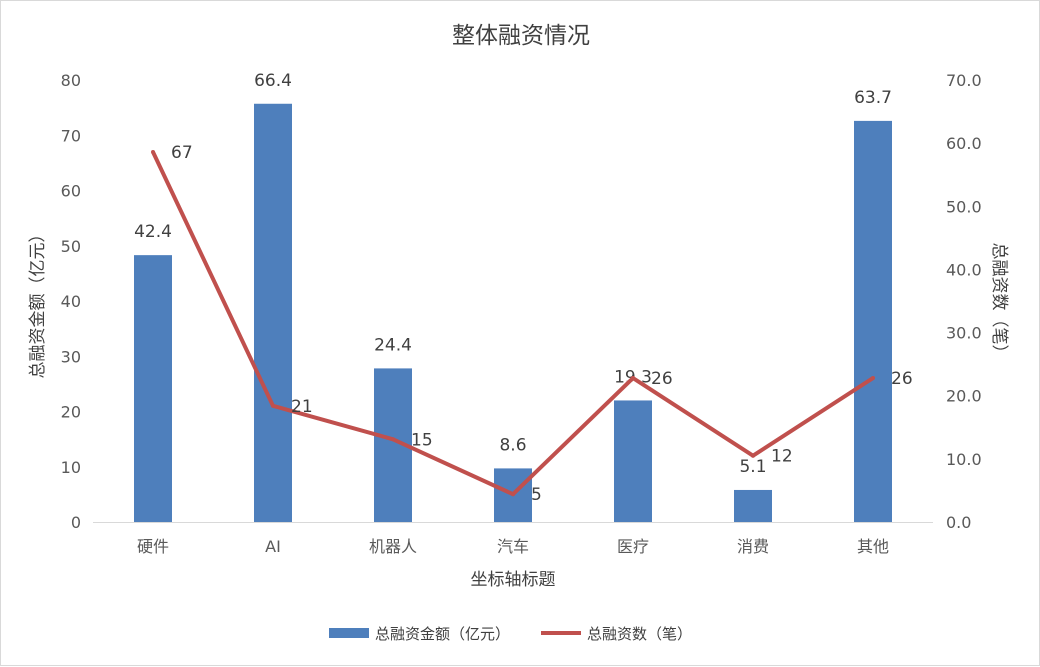  I want to click on legend: 总融资金额（亿元） 总融资数（笔）, so click(510, 634).